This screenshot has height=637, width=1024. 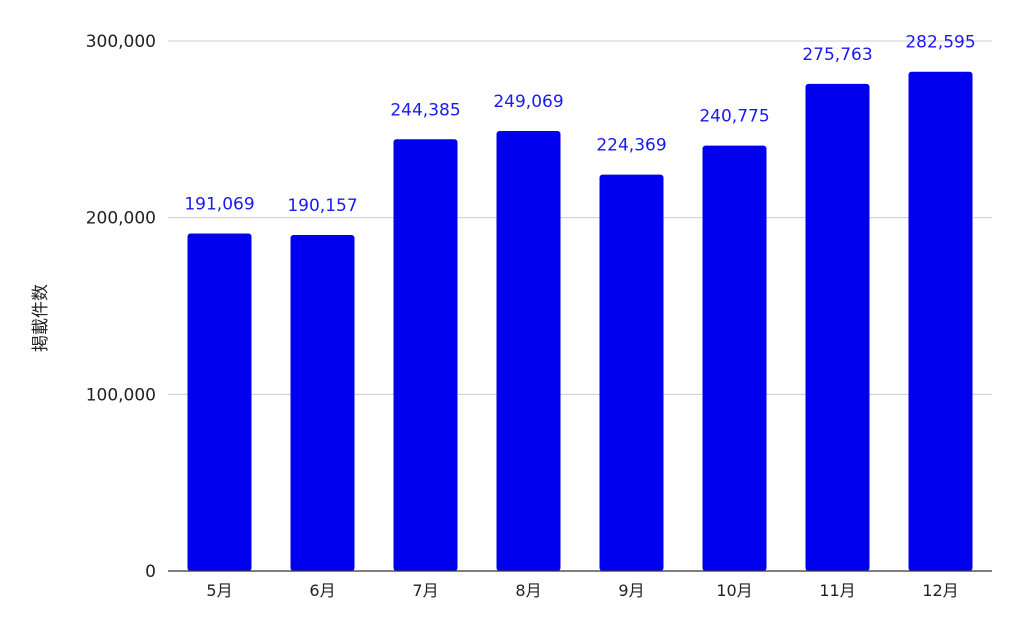 What do you see at coordinates (940, 590) in the screenshot?
I see `x-tick-label: 12月` at bounding box center [940, 590].